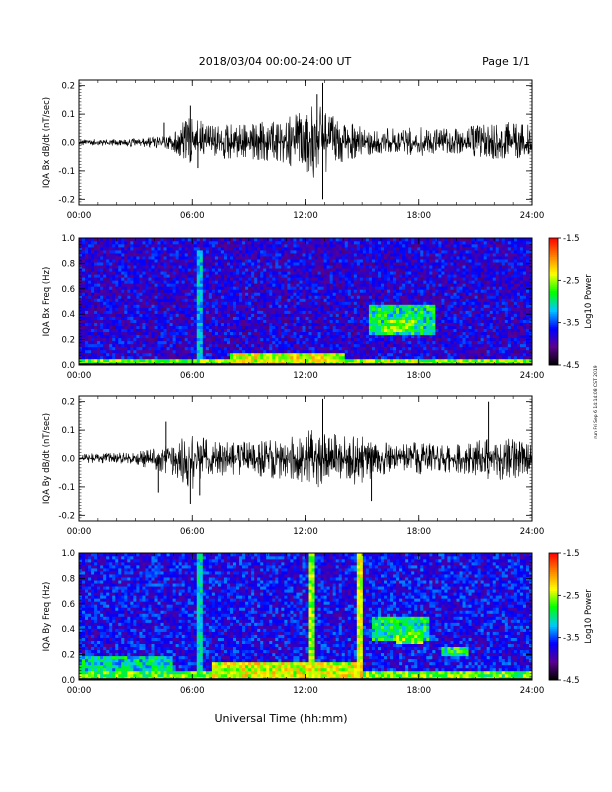  What do you see at coordinates (47, 302) in the screenshot?
I see `y-axis-label: IQA Bx Freq (Hz)` at bounding box center [47, 302].